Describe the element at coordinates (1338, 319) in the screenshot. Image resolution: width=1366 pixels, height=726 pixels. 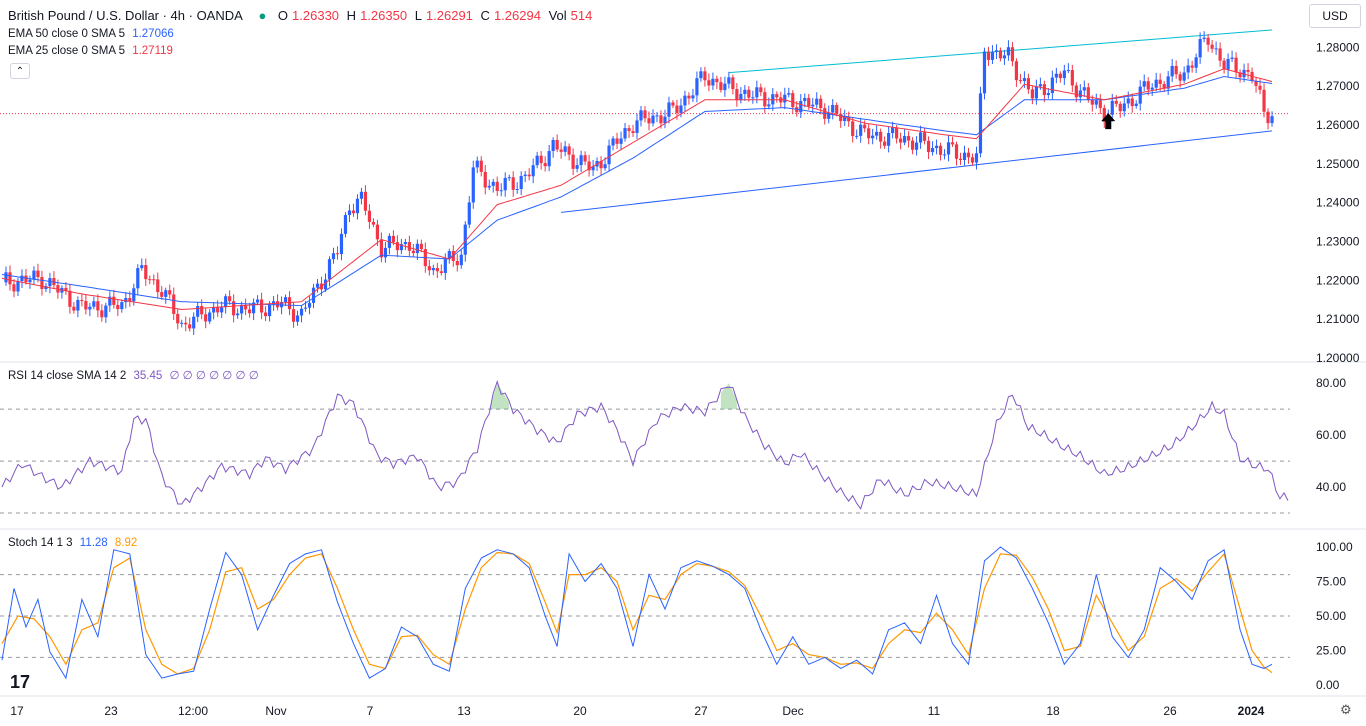
I see `price-axis-label: 1.21000` at that location.